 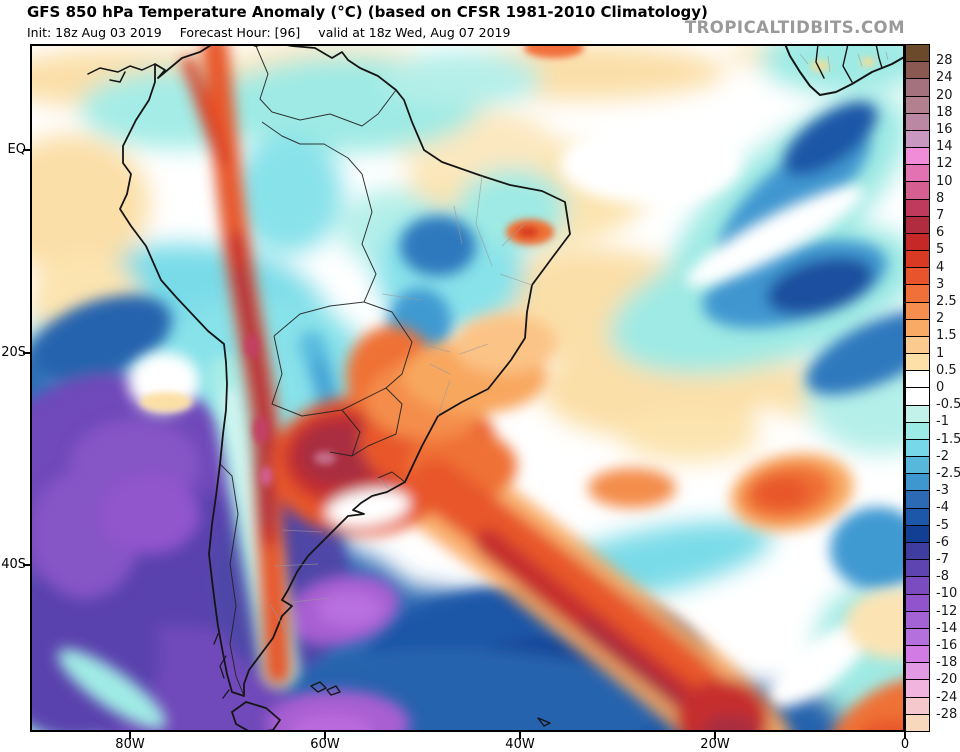 What do you see at coordinates (94, 32) in the screenshot?
I see `init-time: Init: 18z Aug 03 2019` at bounding box center [94, 32].